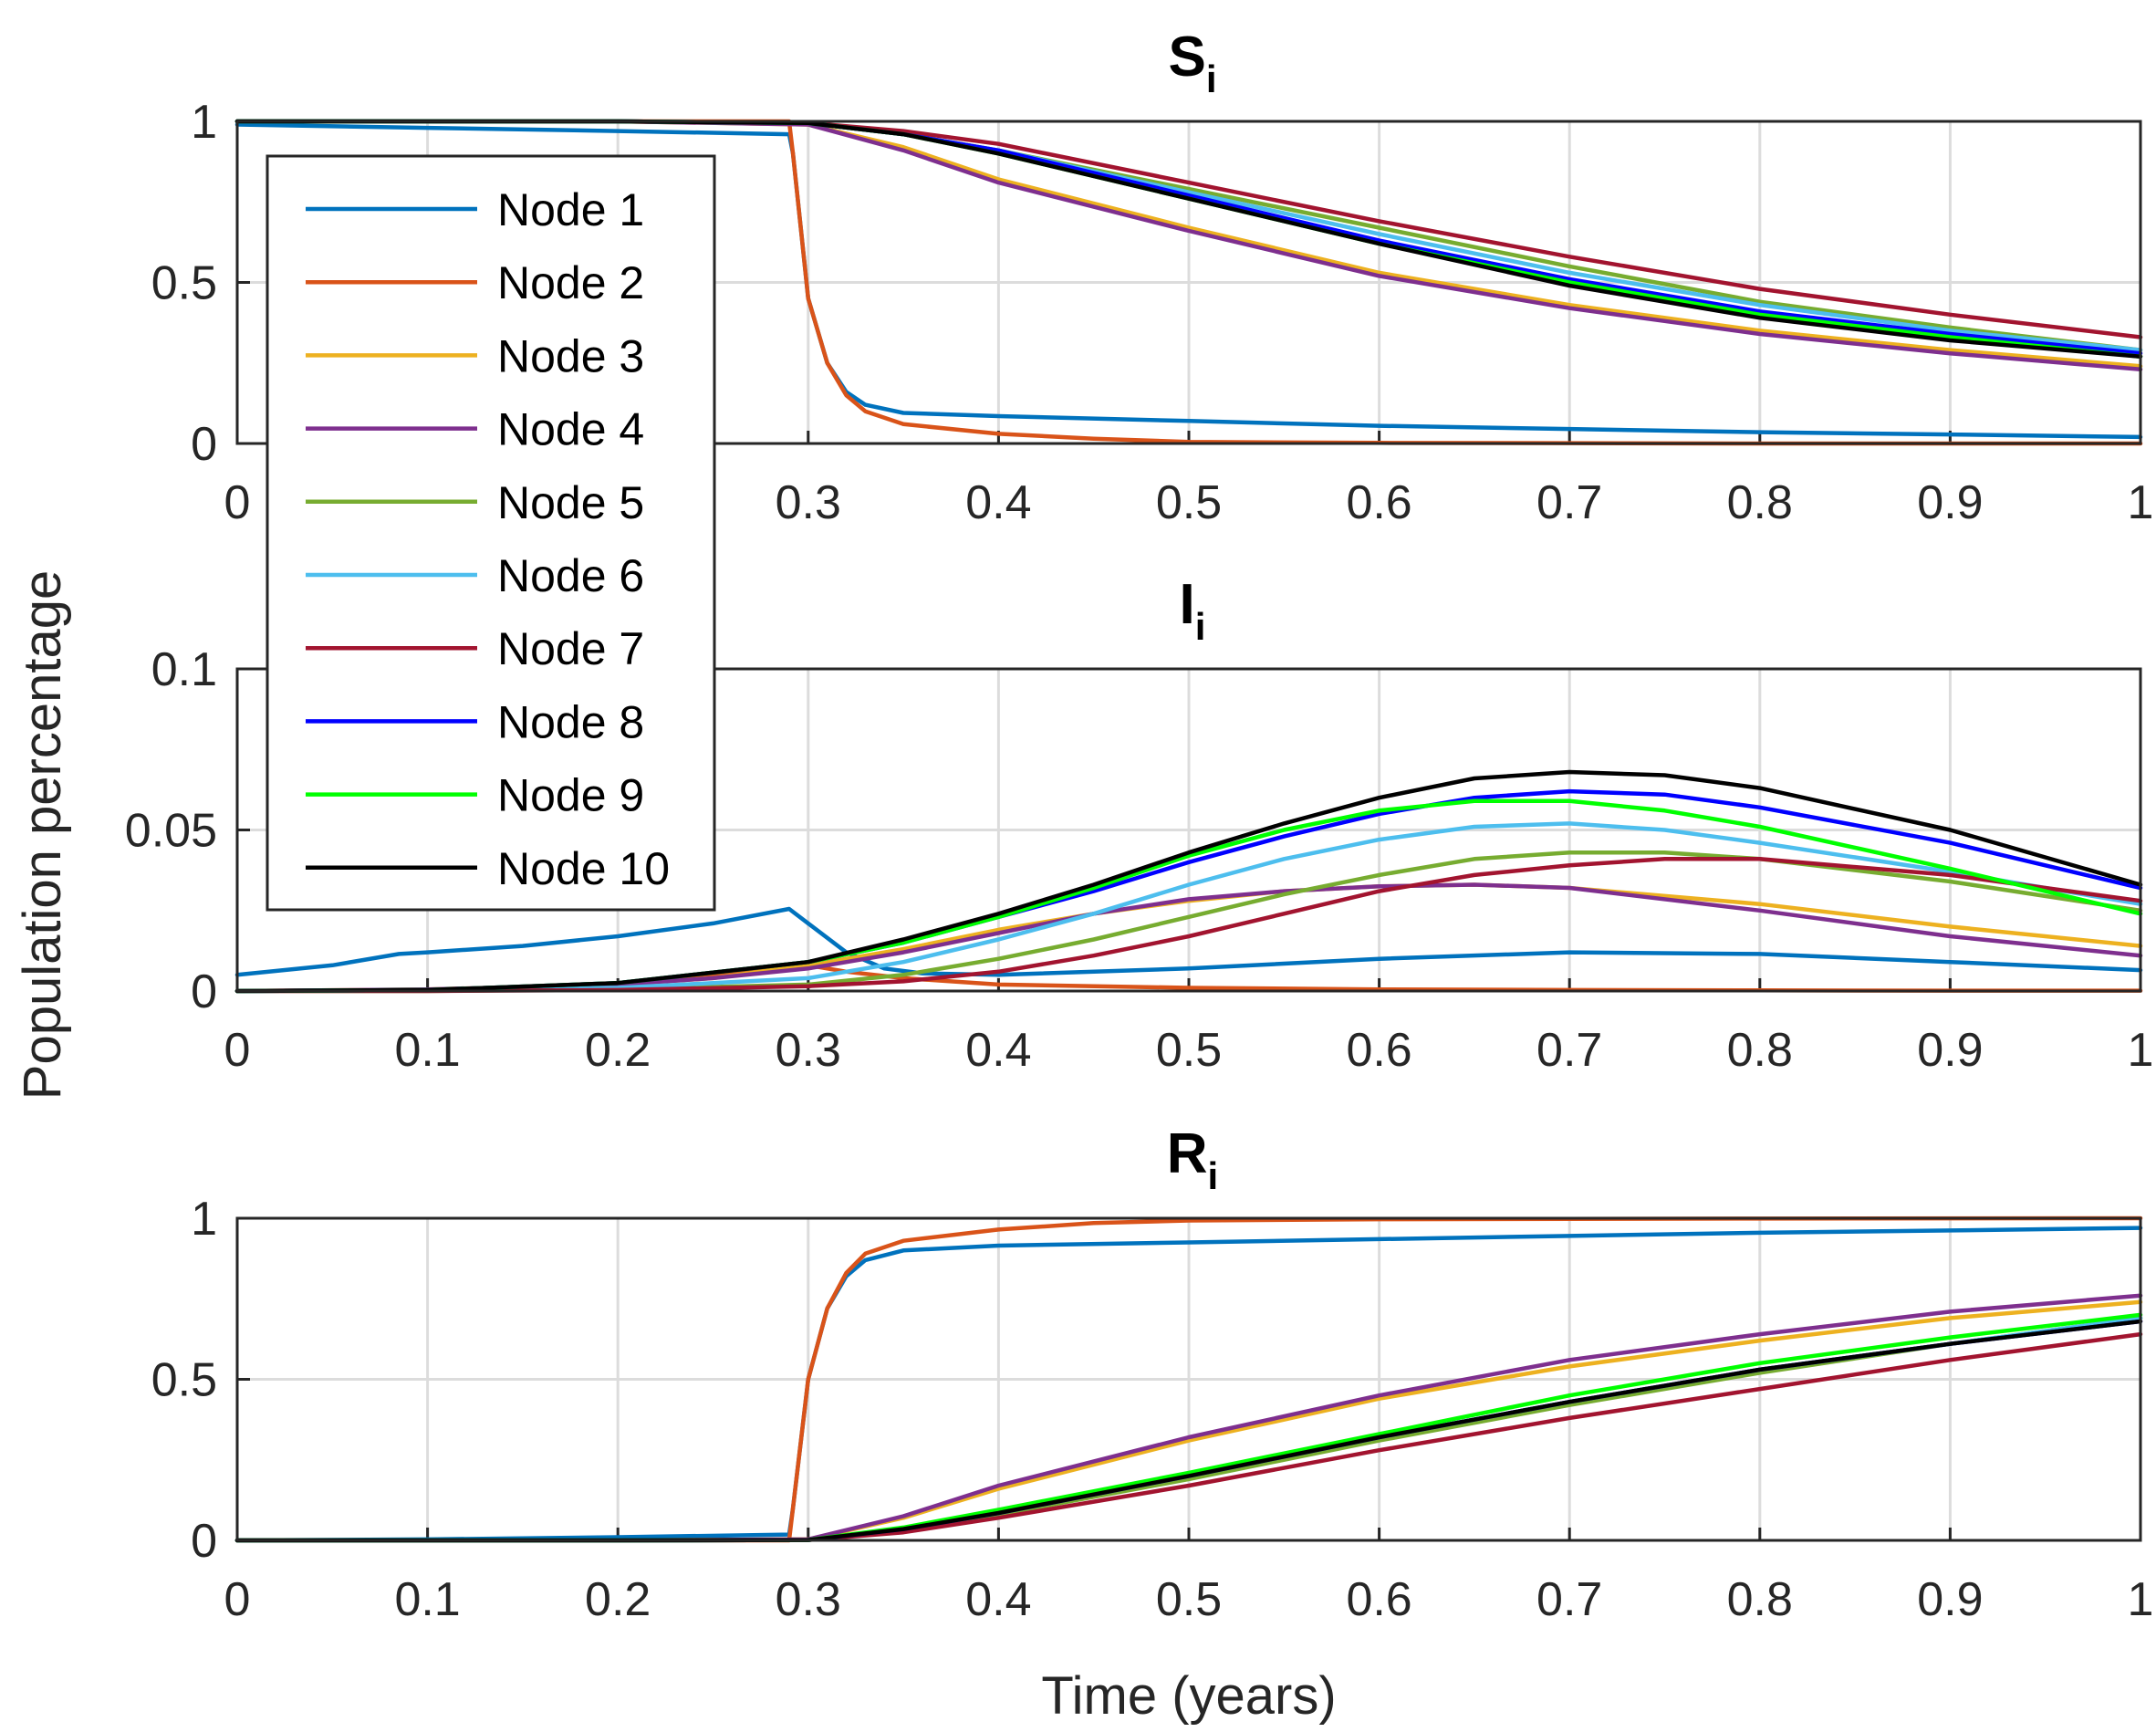  Describe the element at coordinates (1193, 610) in the screenshot. I see `panel-title: Ii` at that location.